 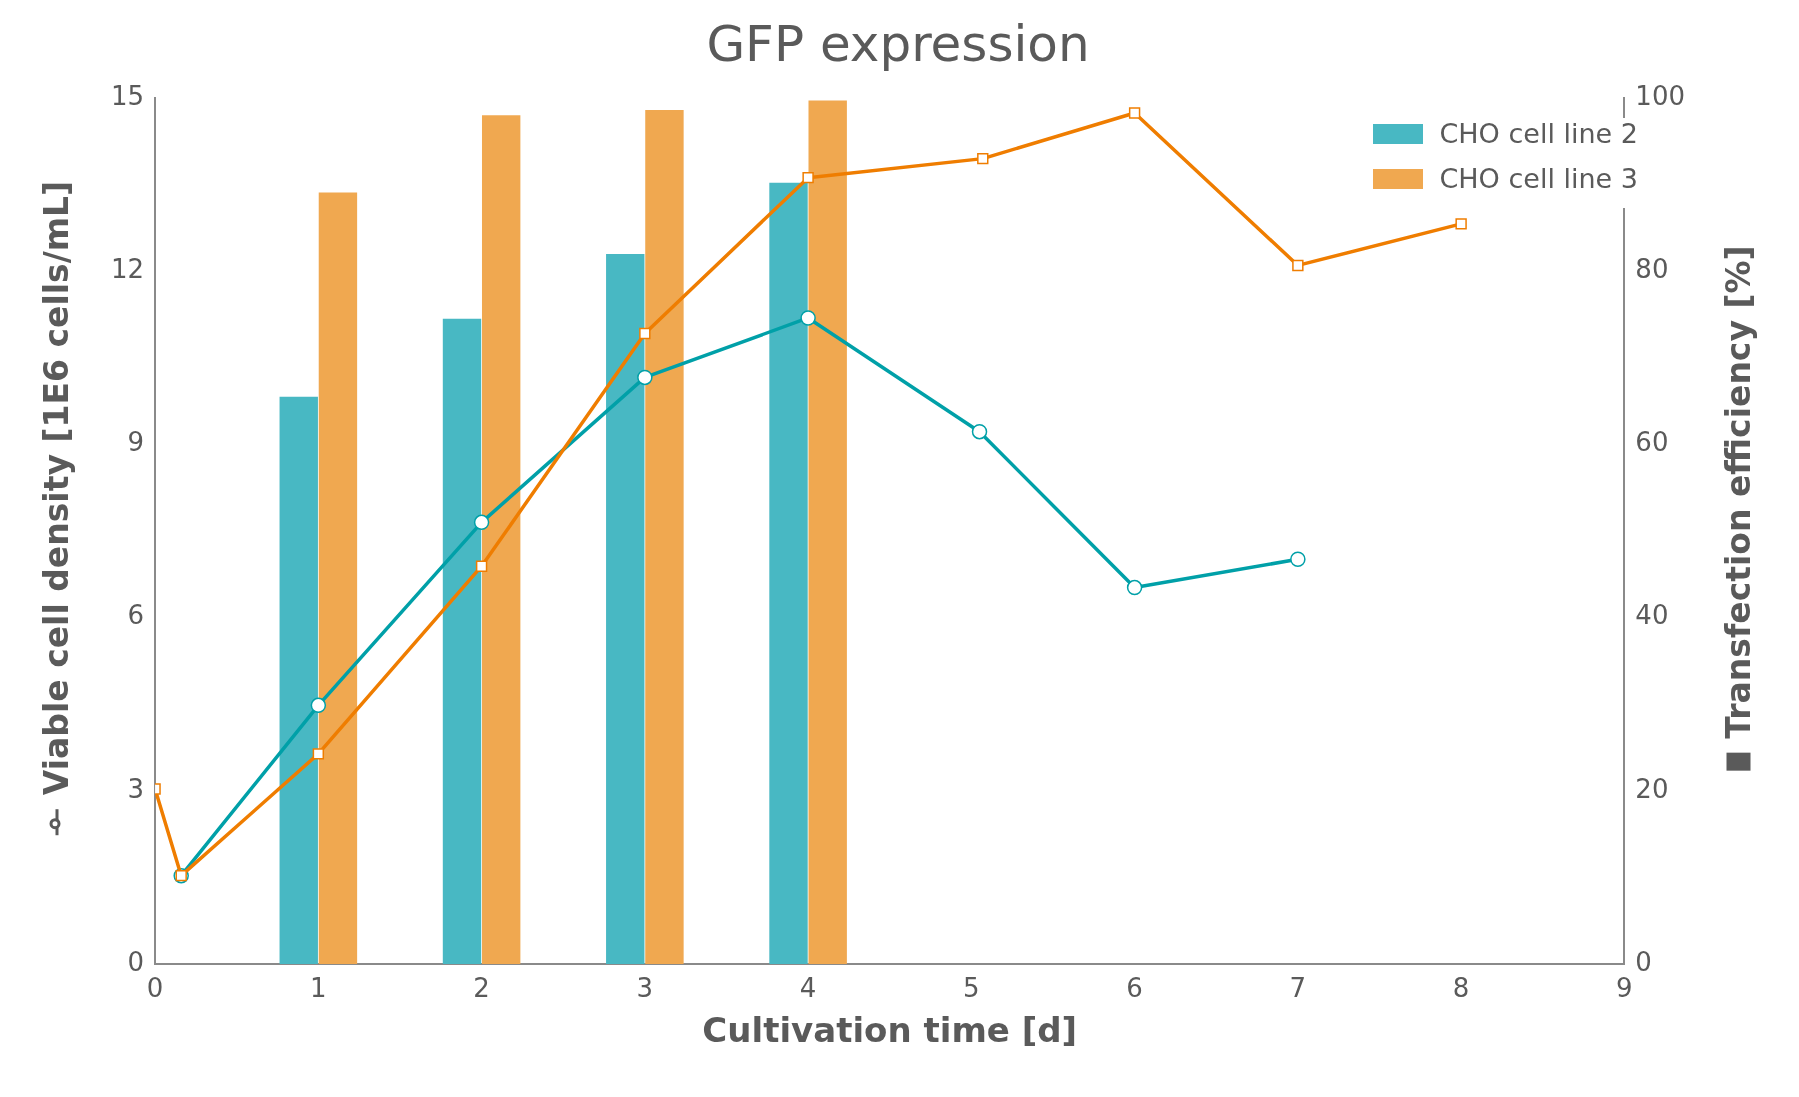 I want to click on chart-title: GFP expression, so click(x=898, y=43).